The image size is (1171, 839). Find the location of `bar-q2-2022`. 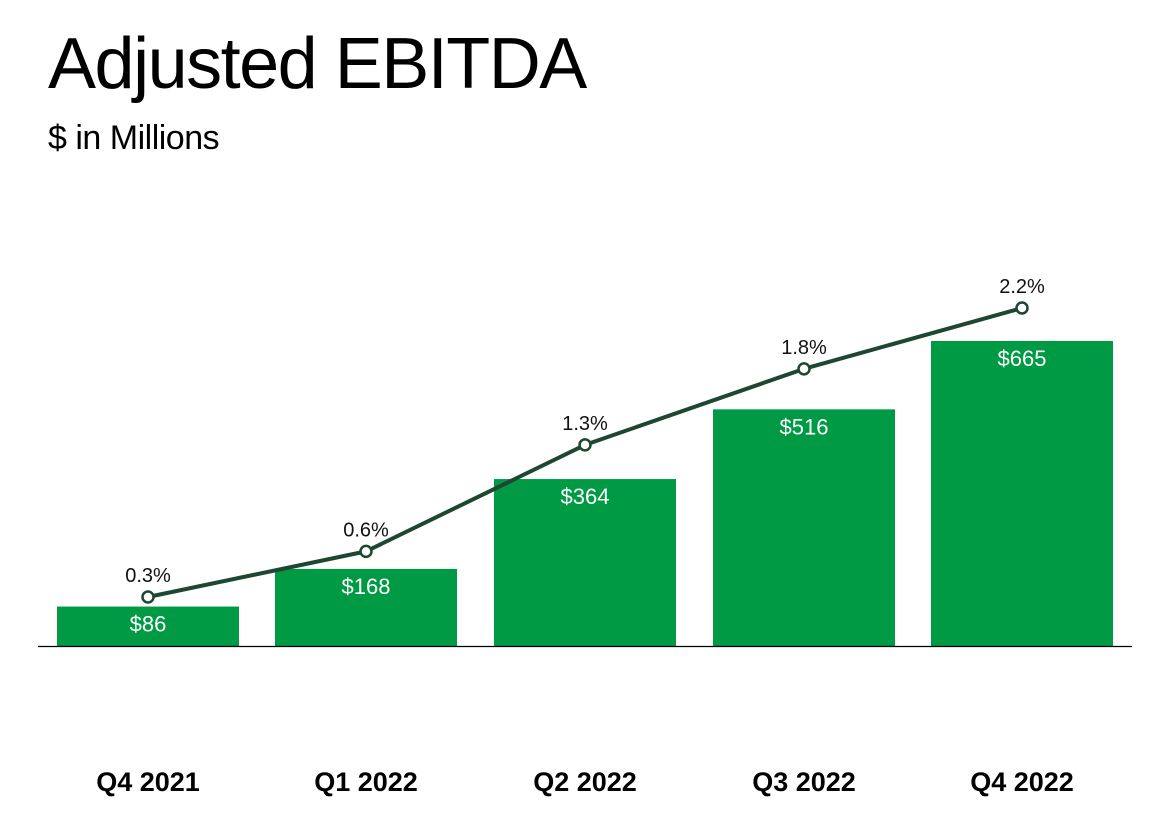

bar-q2-2022 is located at coordinates (585, 562).